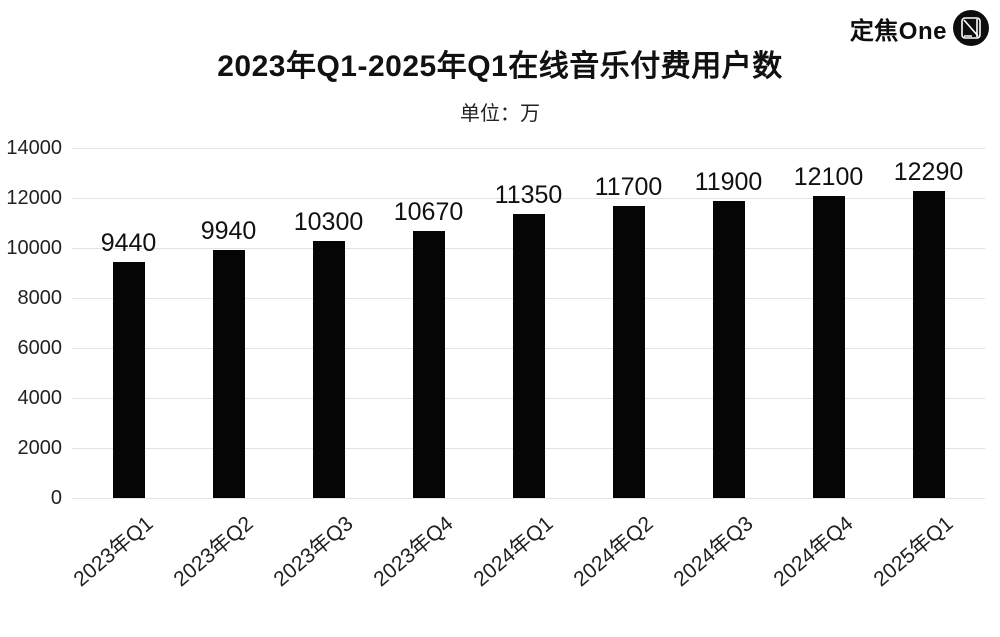 The image size is (1000, 637). What do you see at coordinates (500, 114) in the screenshot?
I see `chart-unit-subtitle: 单位：万` at bounding box center [500, 114].